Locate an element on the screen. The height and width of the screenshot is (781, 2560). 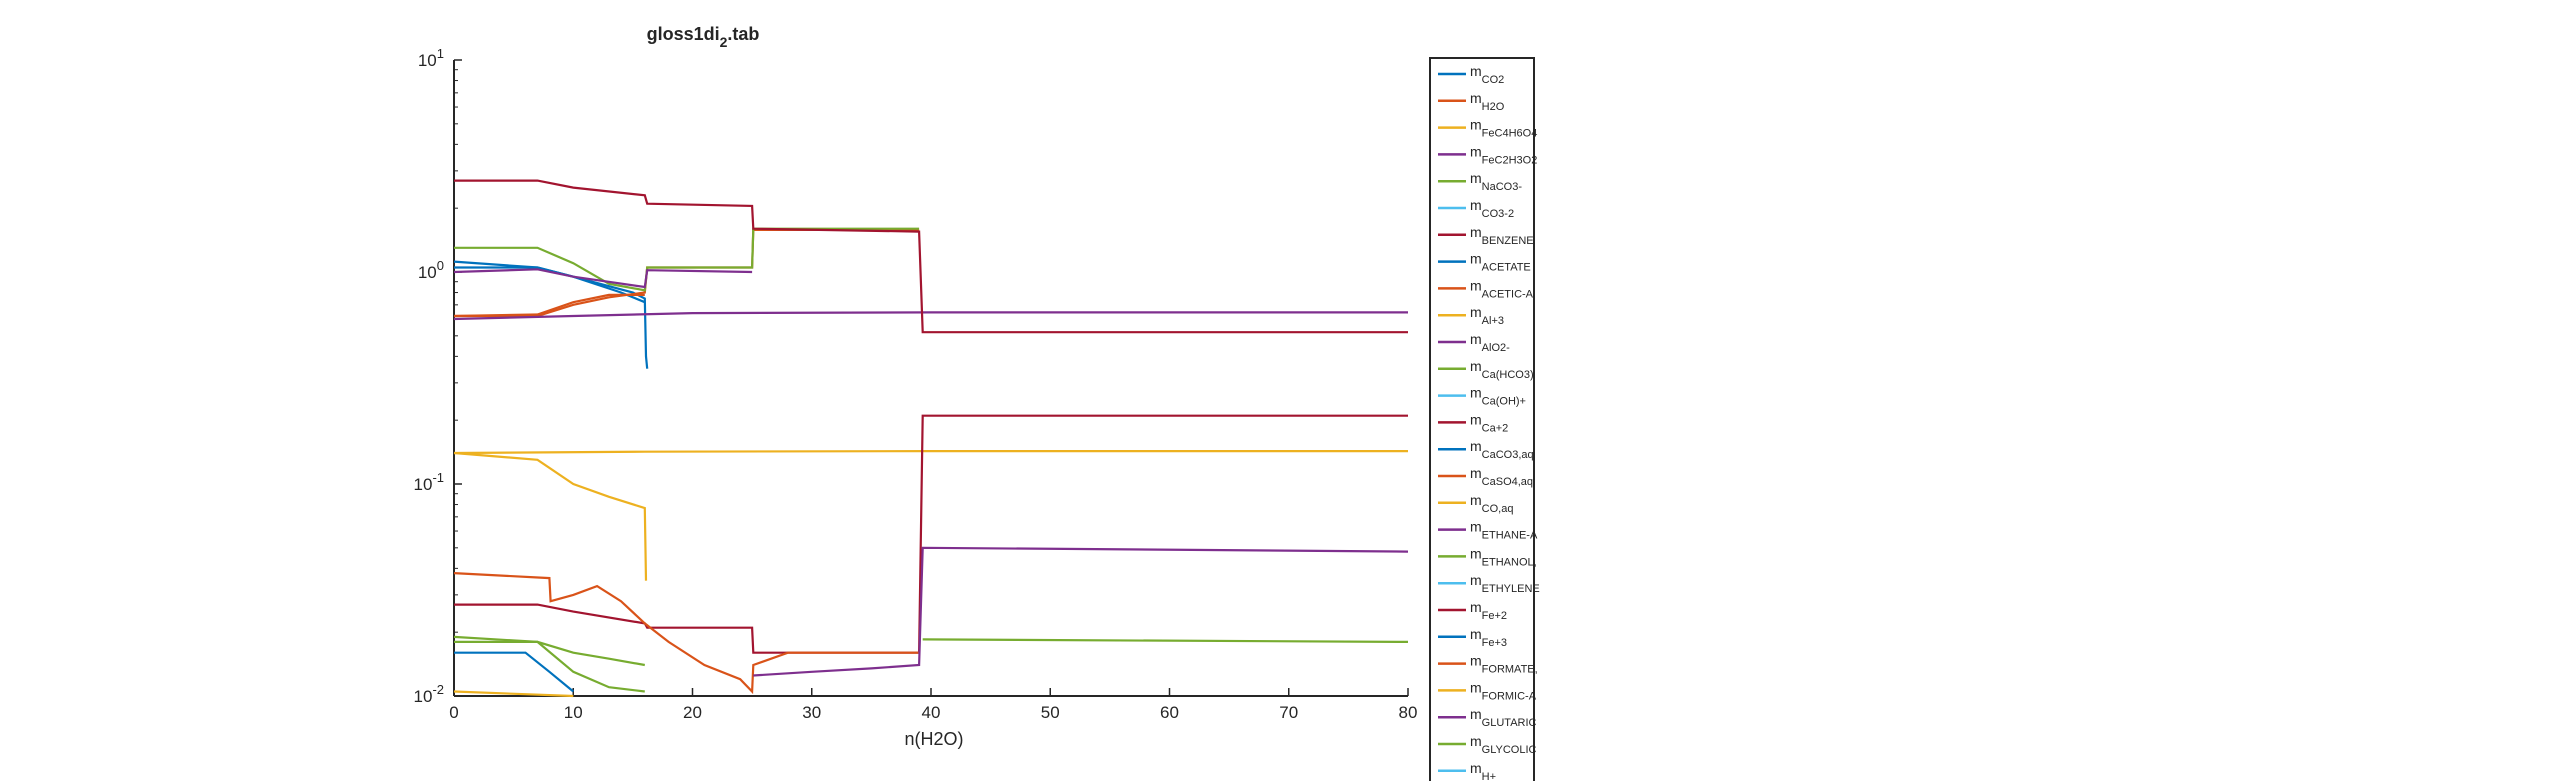
legend-label: ACETATE is located at coordinates (1506, 268).